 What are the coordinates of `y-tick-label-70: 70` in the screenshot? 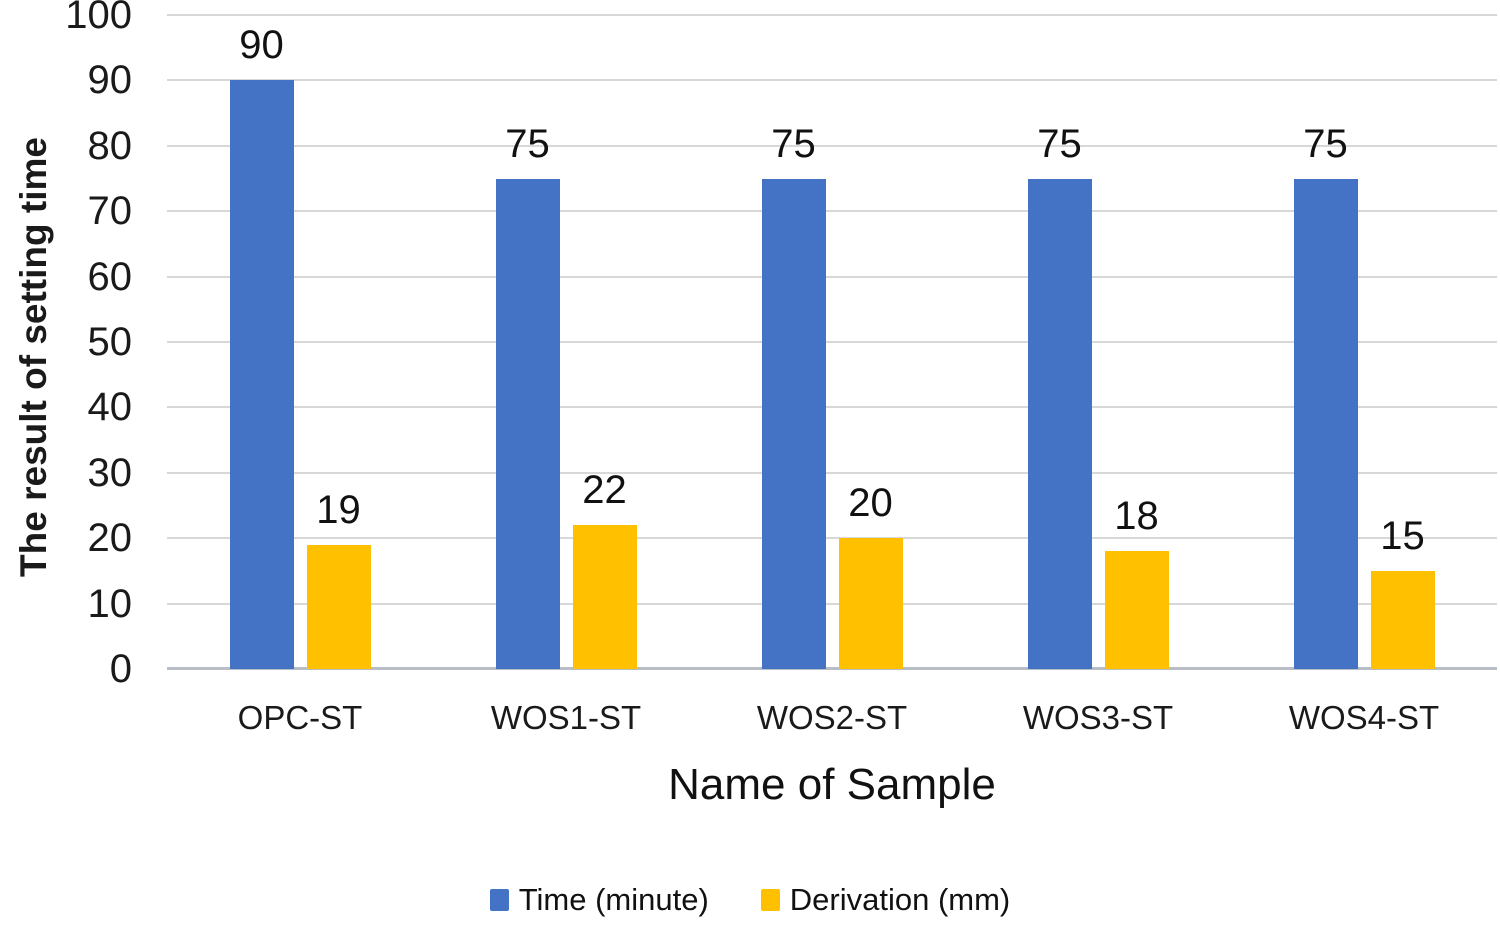 It's located at (110, 211).